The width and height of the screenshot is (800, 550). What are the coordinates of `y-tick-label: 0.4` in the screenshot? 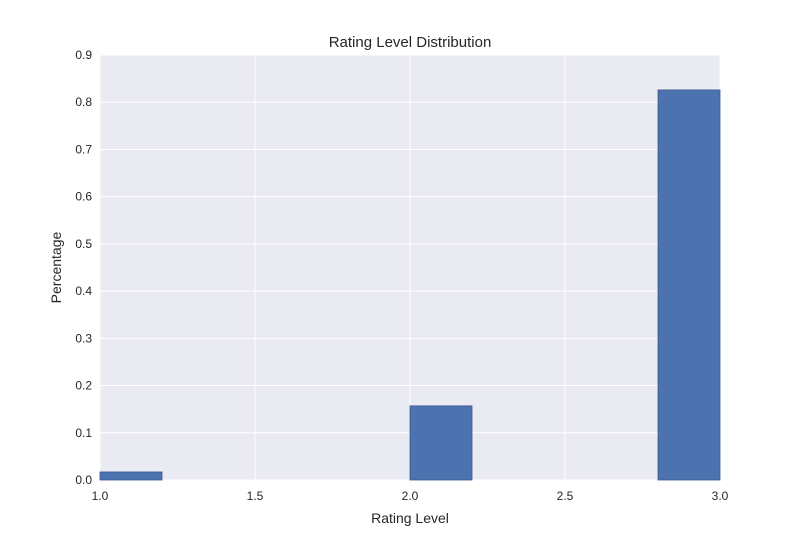 It's located at (83, 291).